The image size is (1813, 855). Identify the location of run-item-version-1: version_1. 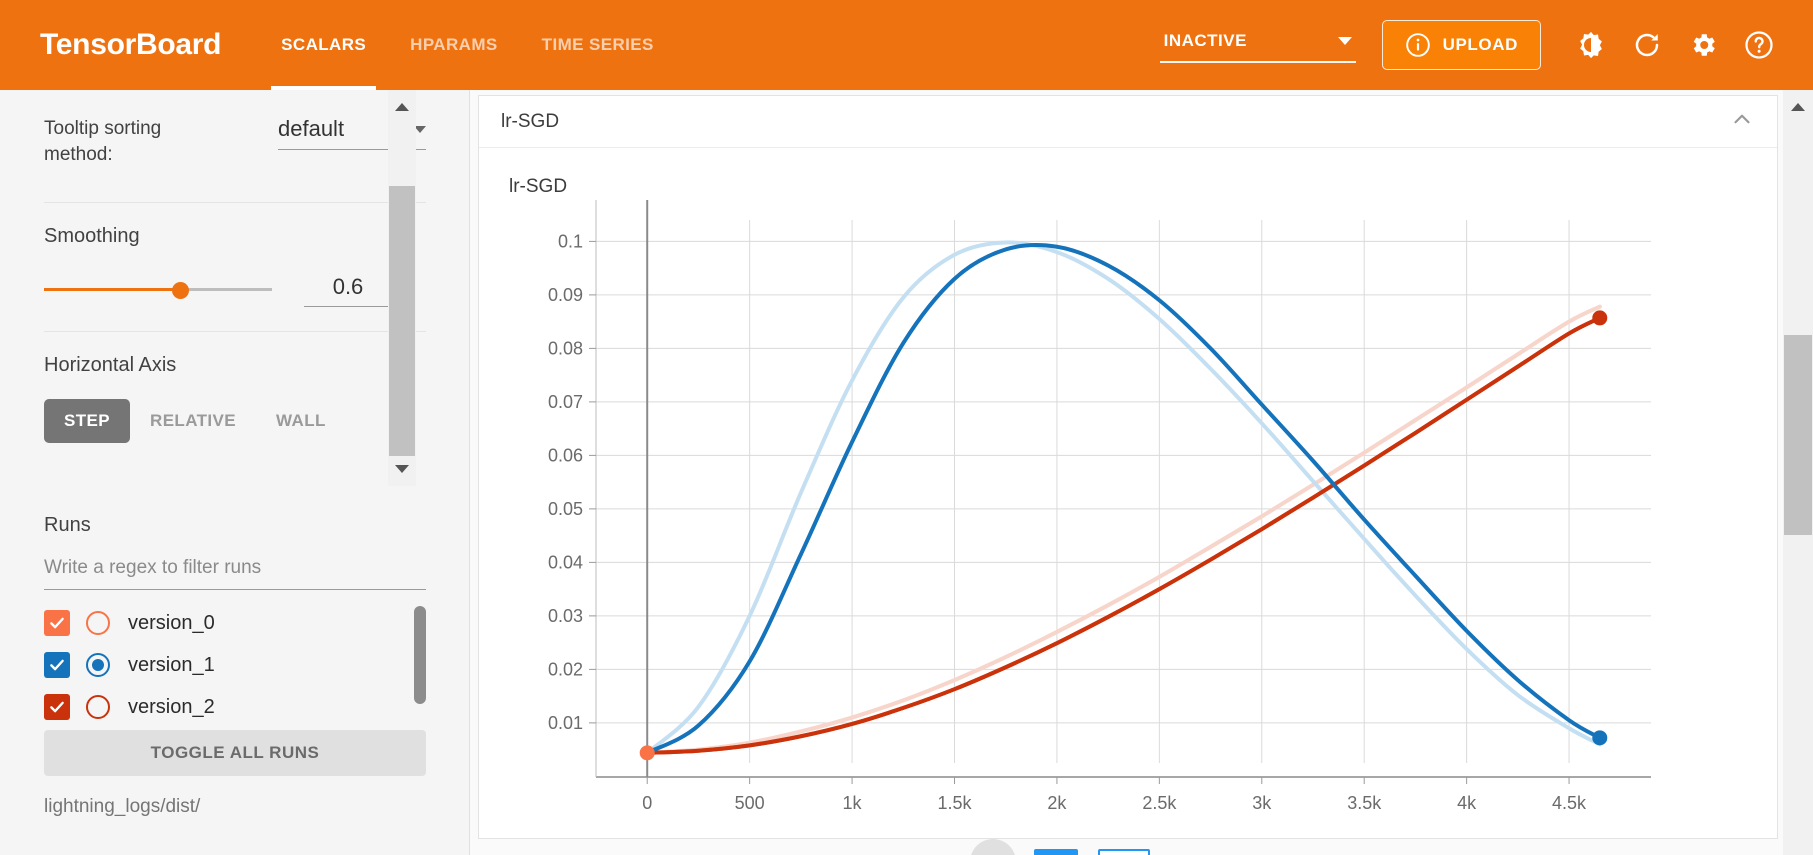
(235, 665).